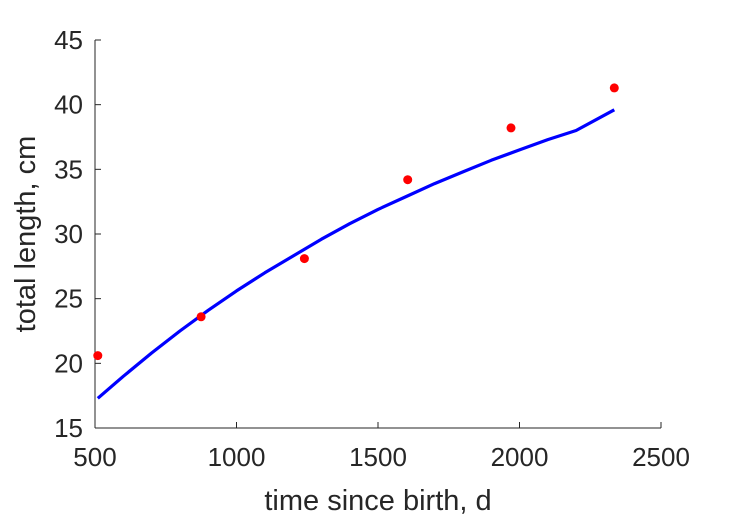 Image resolution: width=729 pixels, height=521 pixels. Describe the element at coordinates (94, 457) in the screenshot. I see `x-tick-label: 500` at that location.